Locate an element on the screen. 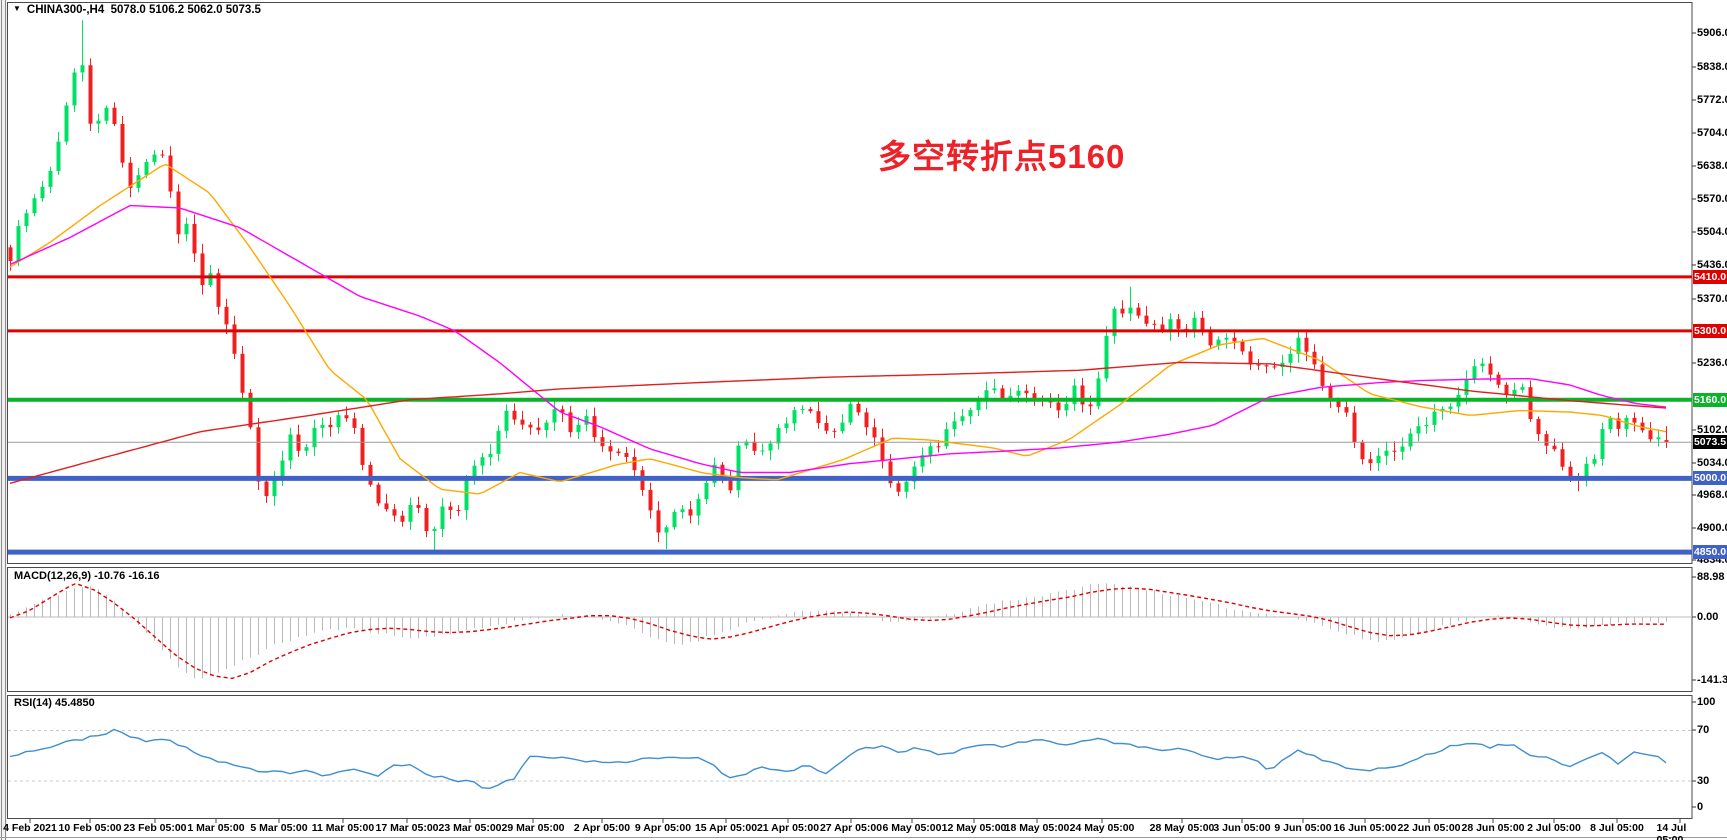 Image resolution: width=1727 pixels, height=840 pixels. ohlc-values: 5078.0 5106.2 5062.0 5073.5 is located at coordinates (185, 10).